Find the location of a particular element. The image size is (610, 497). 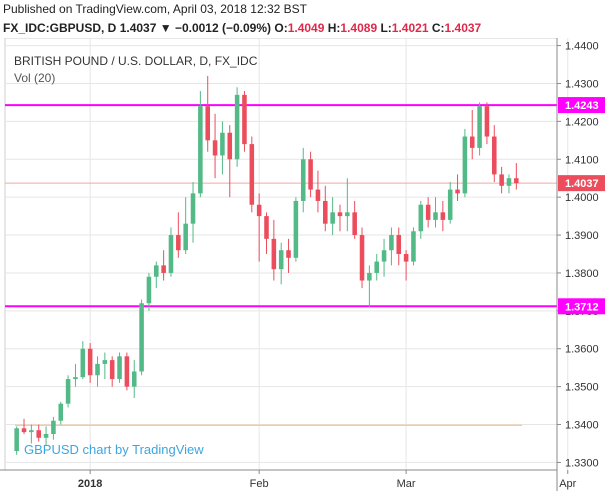

low-label: L: is located at coordinates (386, 28).